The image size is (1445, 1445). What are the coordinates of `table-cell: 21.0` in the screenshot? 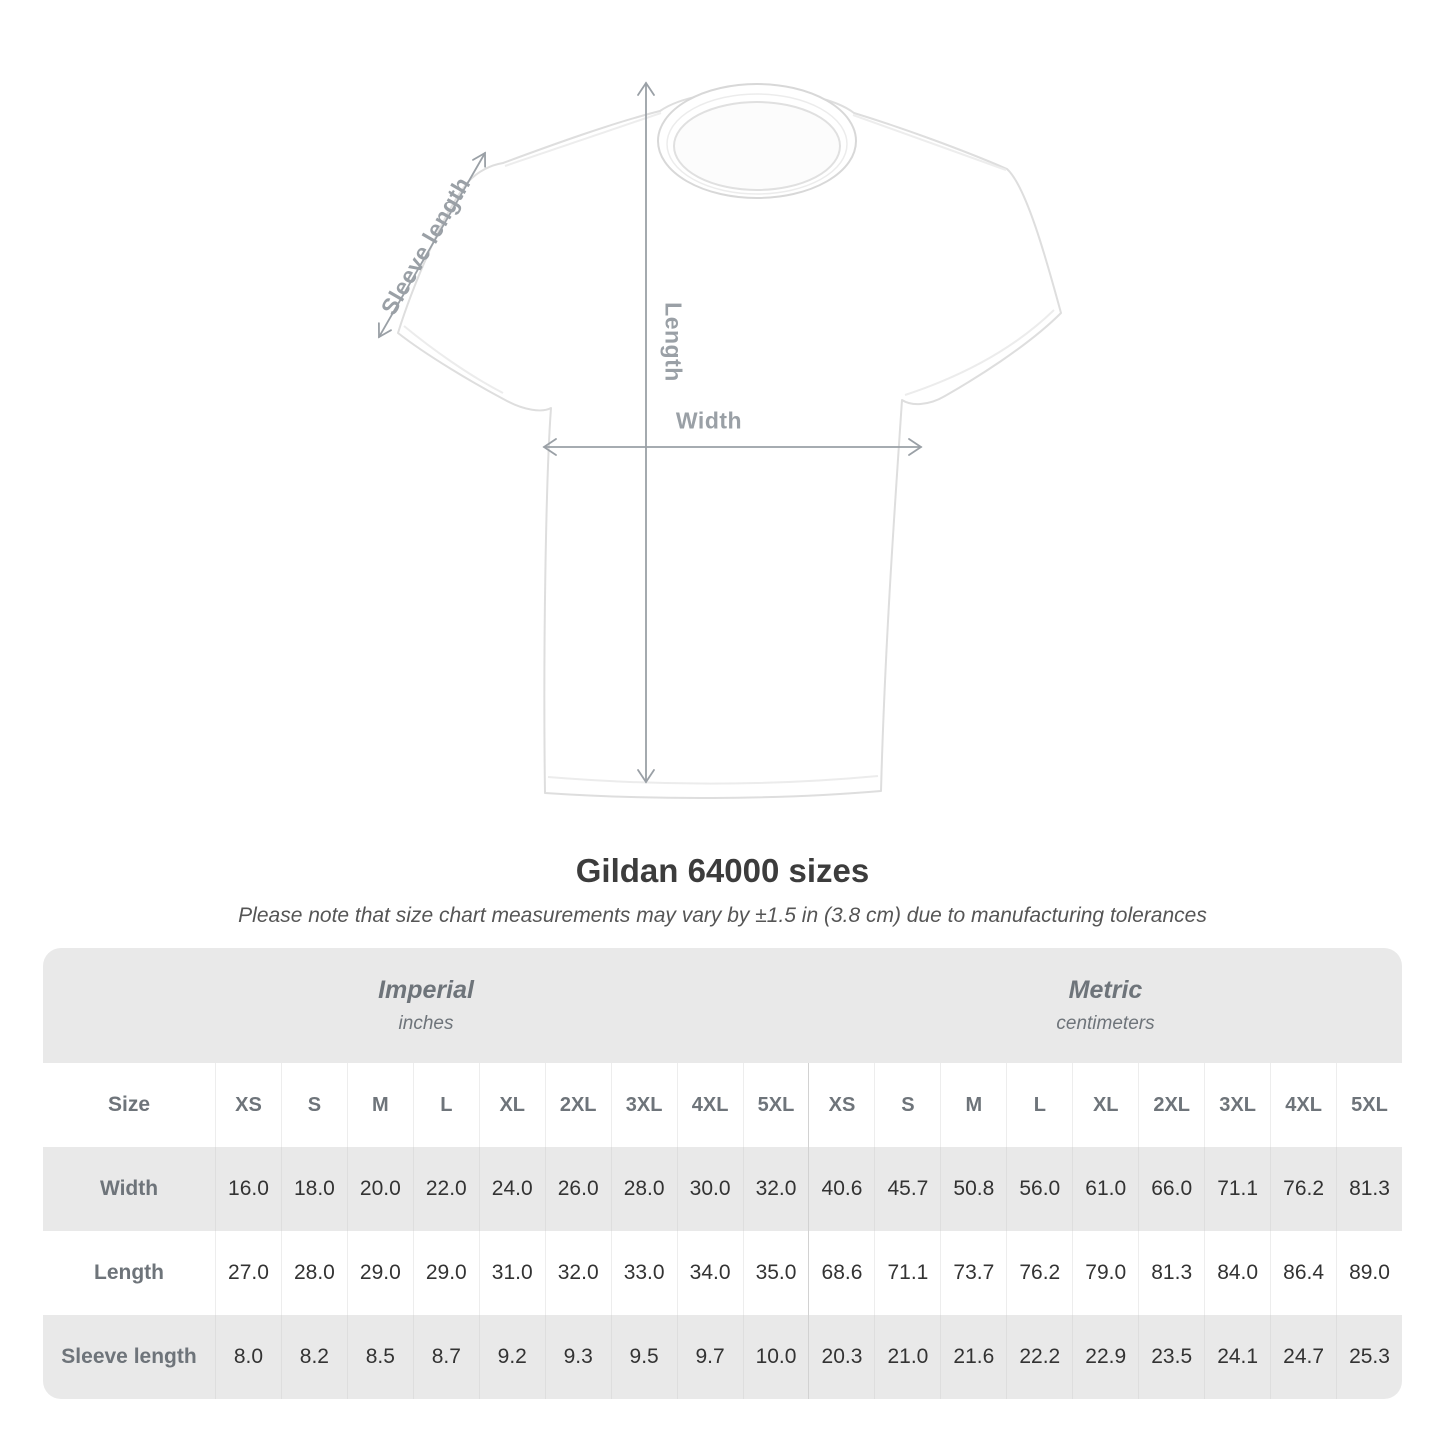 It's located at (907, 1357).